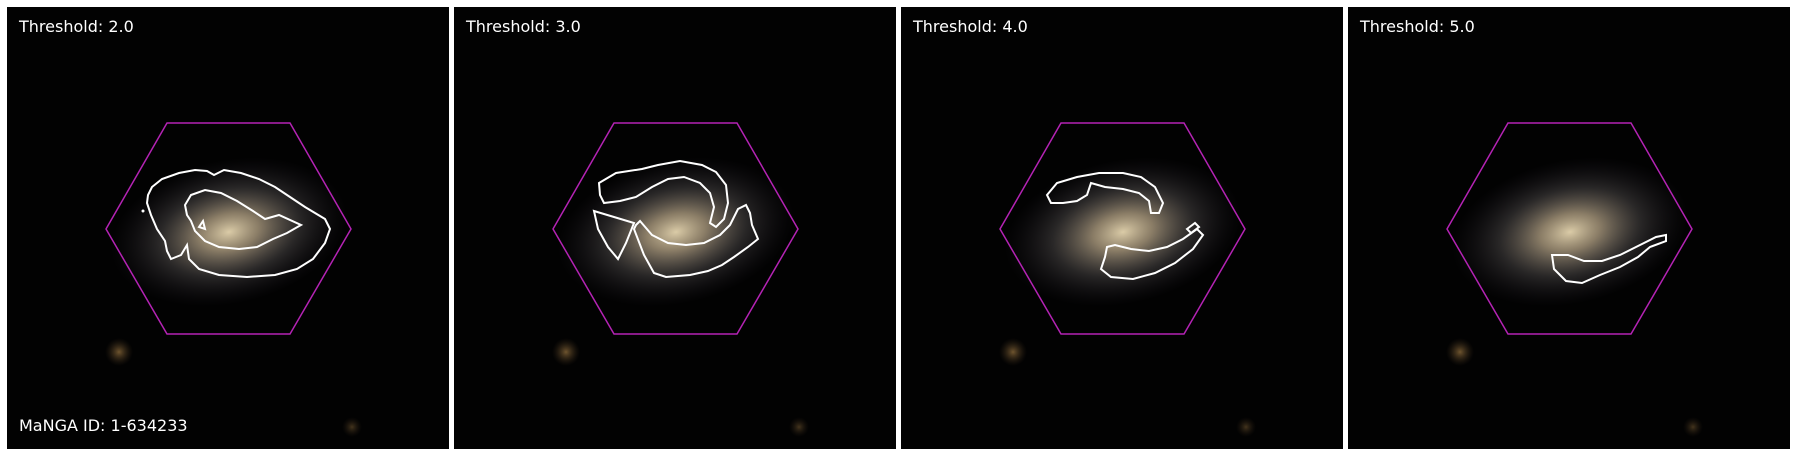  What do you see at coordinates (523, 26) in the screenshot?
I see `threshold-label: Threshold: 3.0` at bounding box center [523, 26].